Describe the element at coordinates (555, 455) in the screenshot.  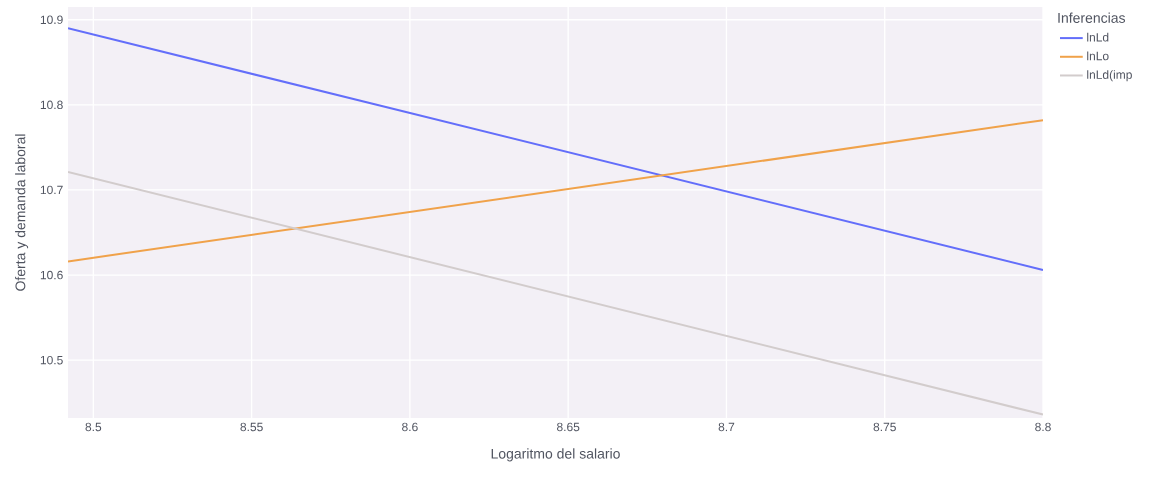
I see `x-axis-title: Logaritmo del salario` at that location.